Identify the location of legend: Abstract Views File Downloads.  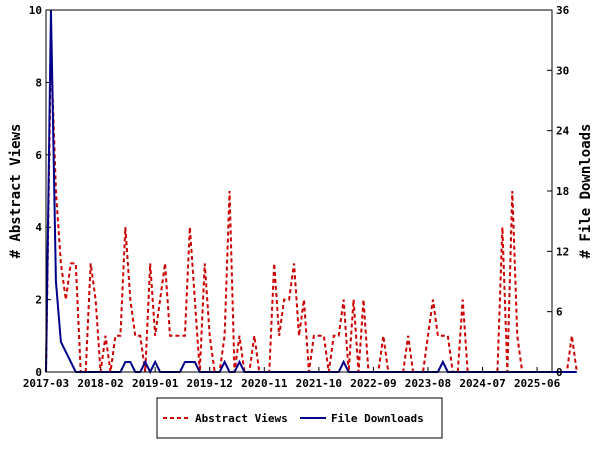
(299, 418).